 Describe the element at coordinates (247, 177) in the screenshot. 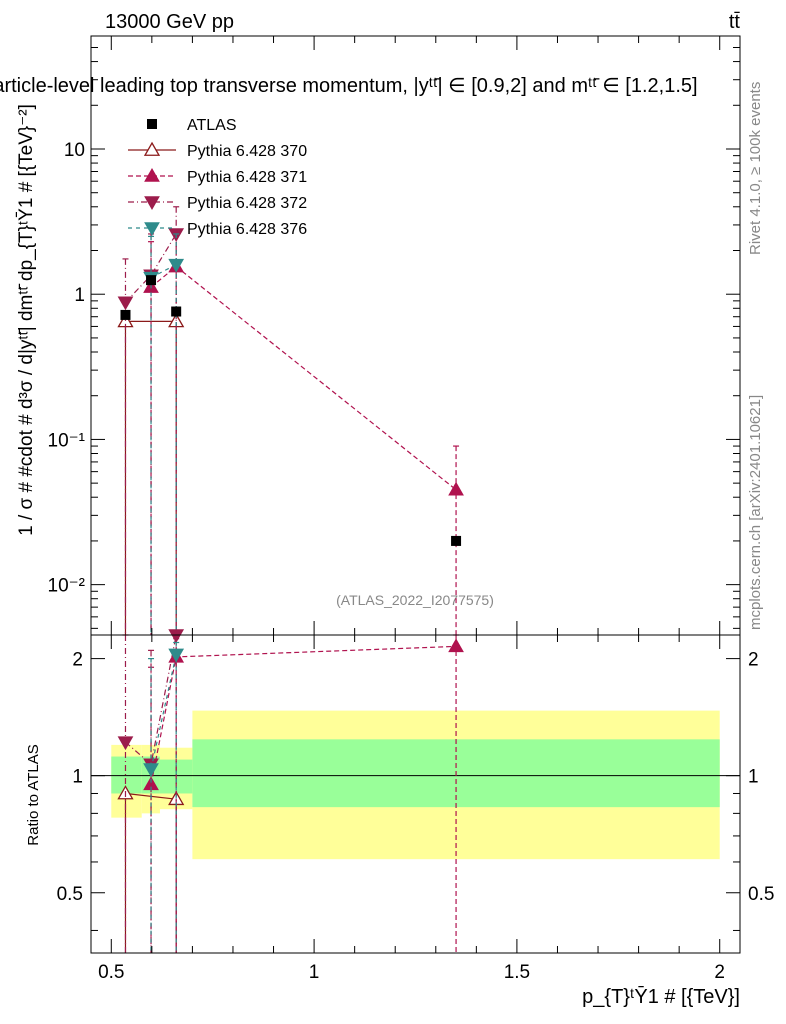

I see `legend-label-1: Pythia 6.428 371` at that location.